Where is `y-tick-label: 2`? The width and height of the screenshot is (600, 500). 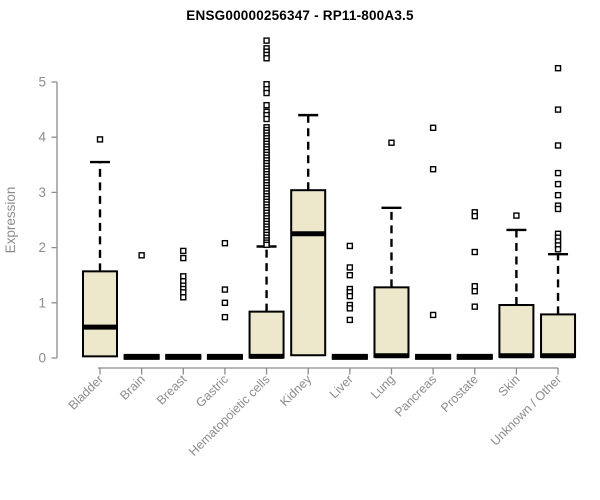
y-tick-label: 2 is located at coordinates (42, 247).